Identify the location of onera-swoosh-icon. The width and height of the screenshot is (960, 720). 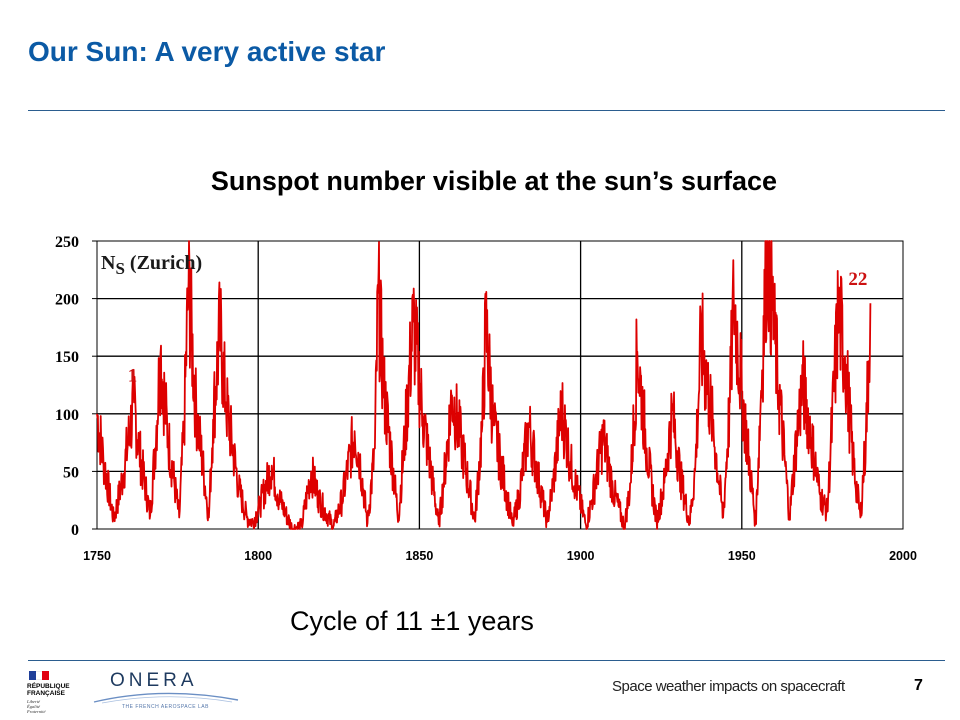
(166, 698).